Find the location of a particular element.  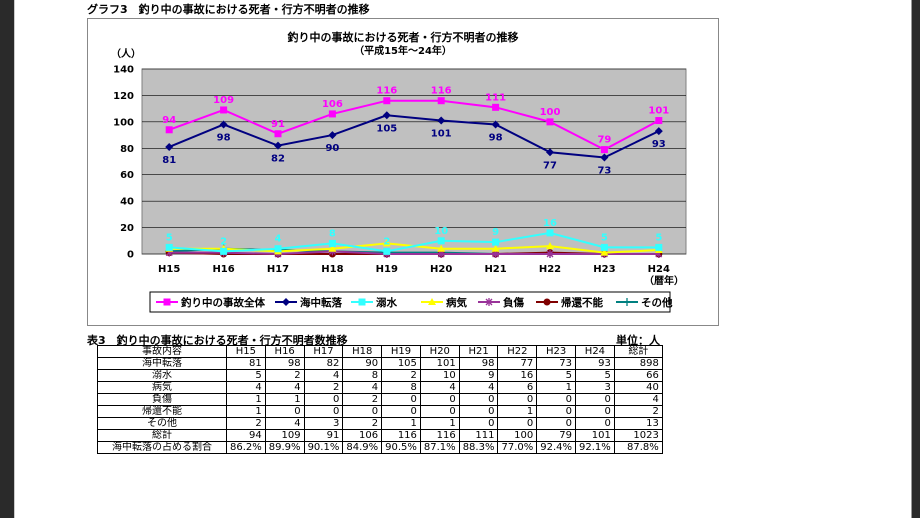

data-point-injury is located at coordinates (550, 254).